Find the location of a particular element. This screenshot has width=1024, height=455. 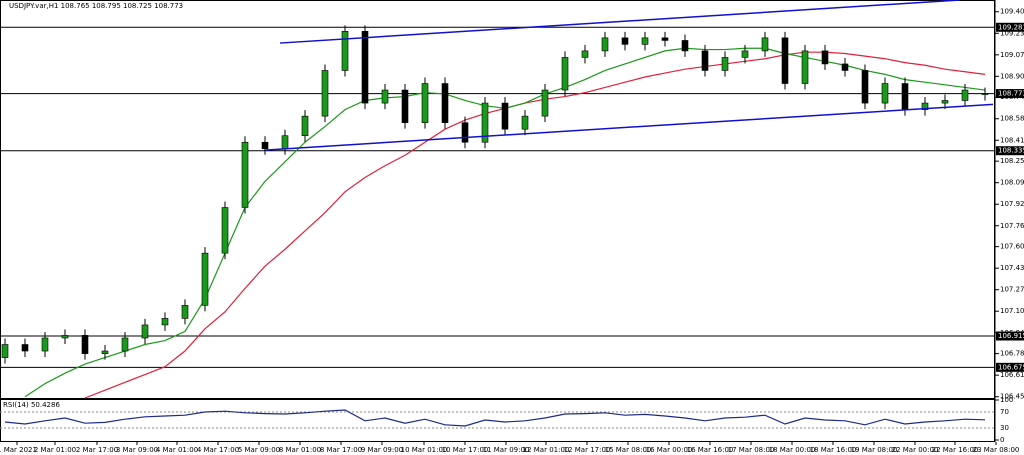

y-tick-label: 106.615 is located at coordinates (1012, 375).